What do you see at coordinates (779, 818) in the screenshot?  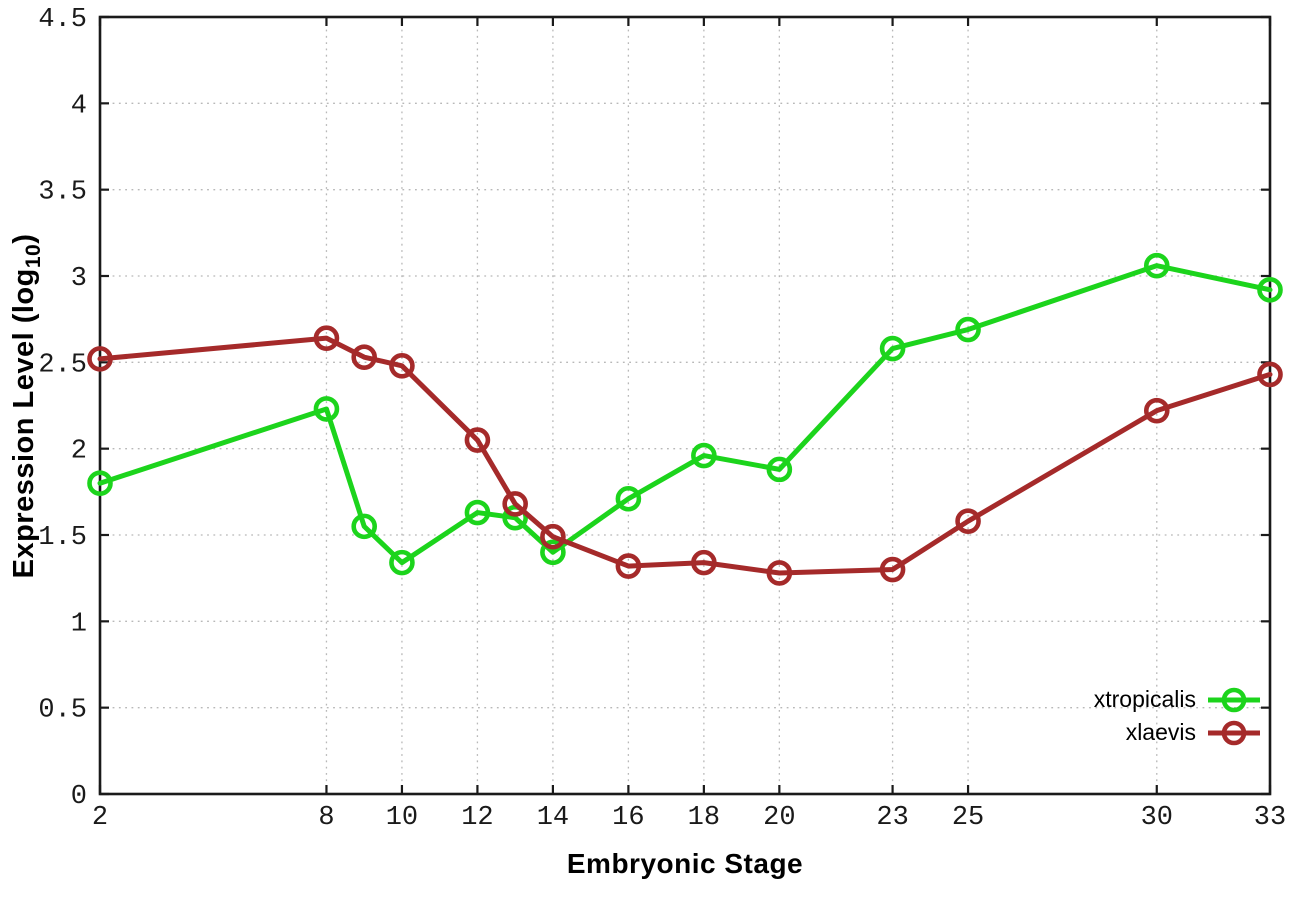 I see `x-tick-label: 20` at bounding box center [779, 818].